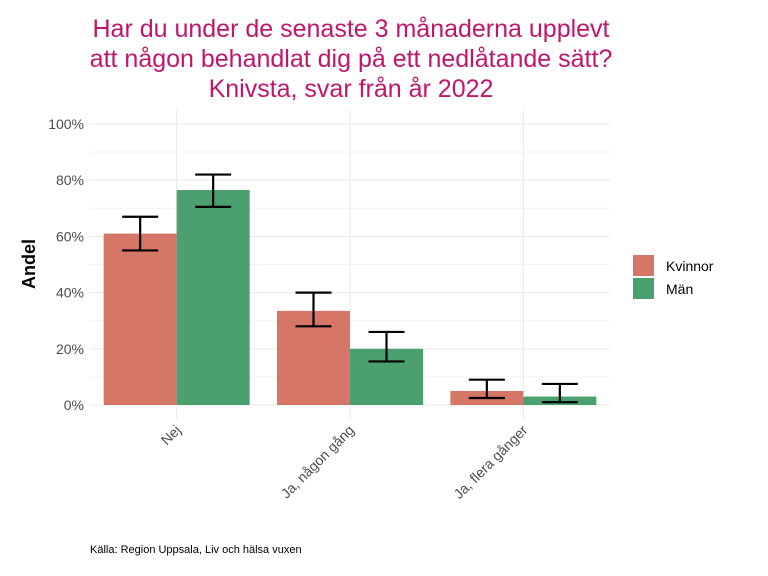 The height and width of the screenshot is (576, 768). Describe the element at coordinates (29, 264) in the screenshot. I see `y-axis-label: Andel` at that location.